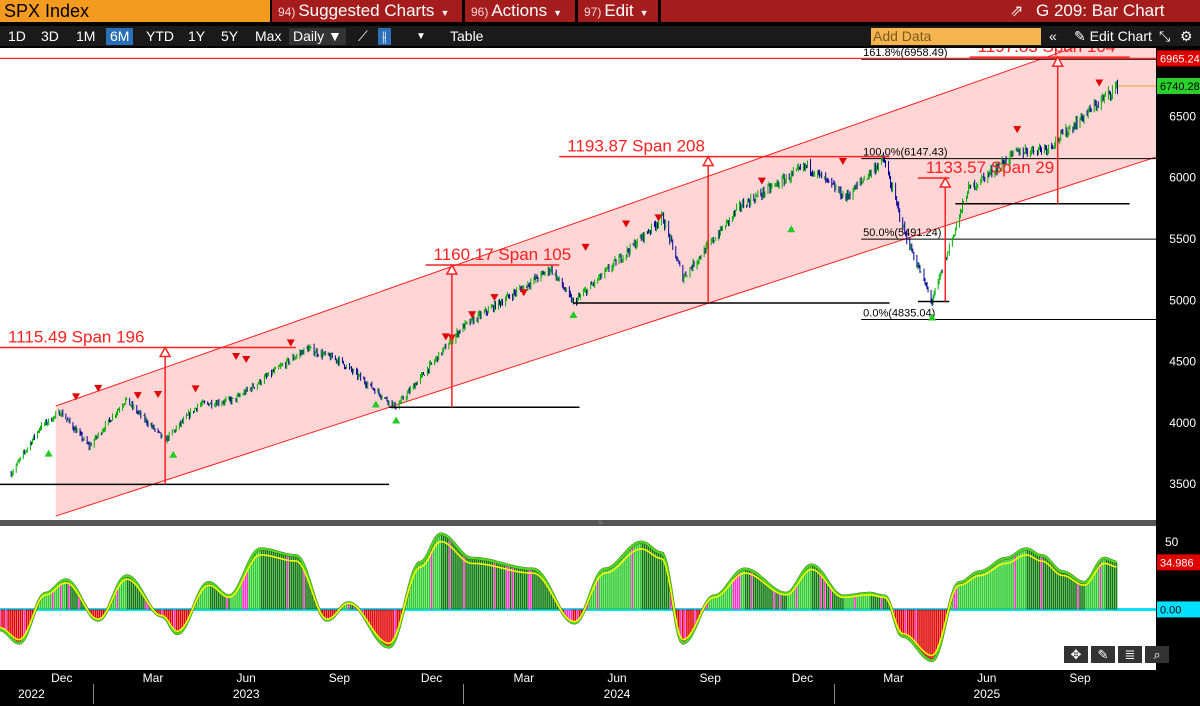  What do you see at coordinates (363, 36) in the screenshot?
I see `line-chart-icon: ⟋` at bounding box center [363, 36].